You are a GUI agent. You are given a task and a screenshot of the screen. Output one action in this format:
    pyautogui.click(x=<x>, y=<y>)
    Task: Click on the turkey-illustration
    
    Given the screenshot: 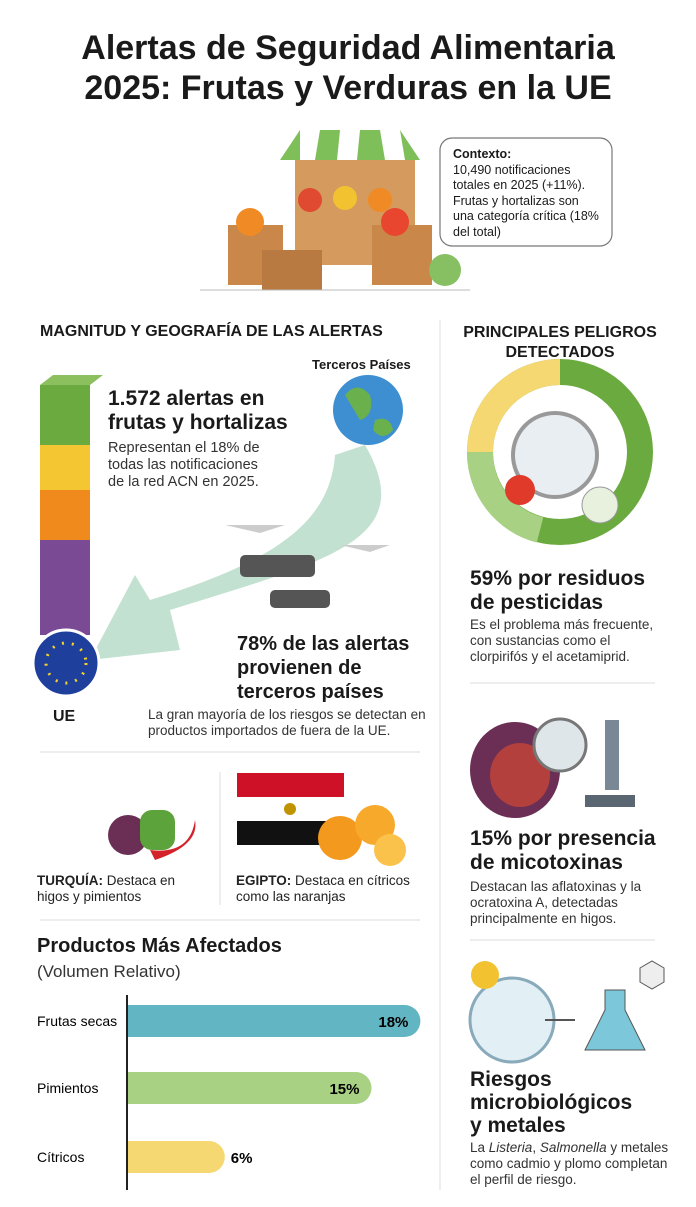 What is the action you would take?
    pyautogui.click(x=152, y=835)
    